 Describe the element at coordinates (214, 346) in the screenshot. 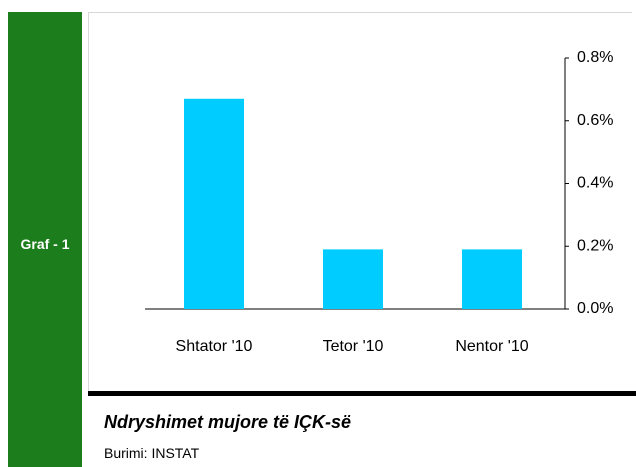

I see `x-tick-label: Shtator '10` at that location.